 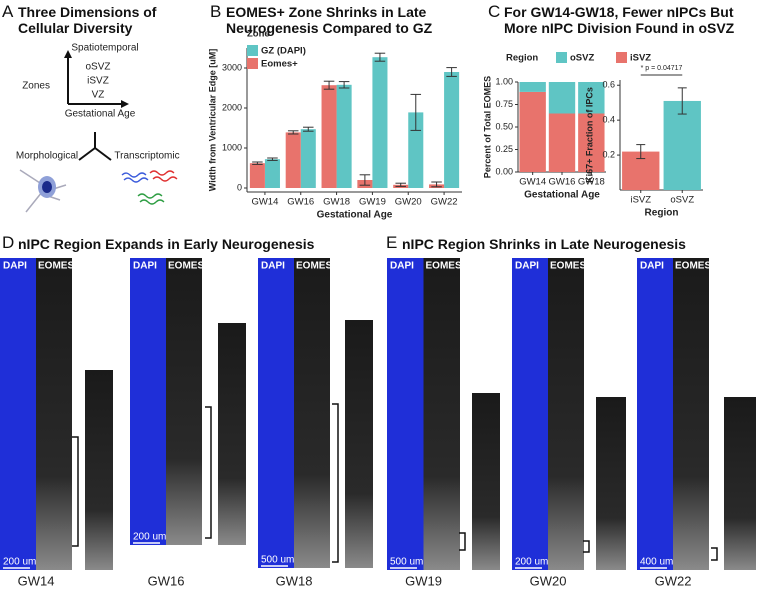 I want to click on stage-label: GW22, so click(x=673, y=580).